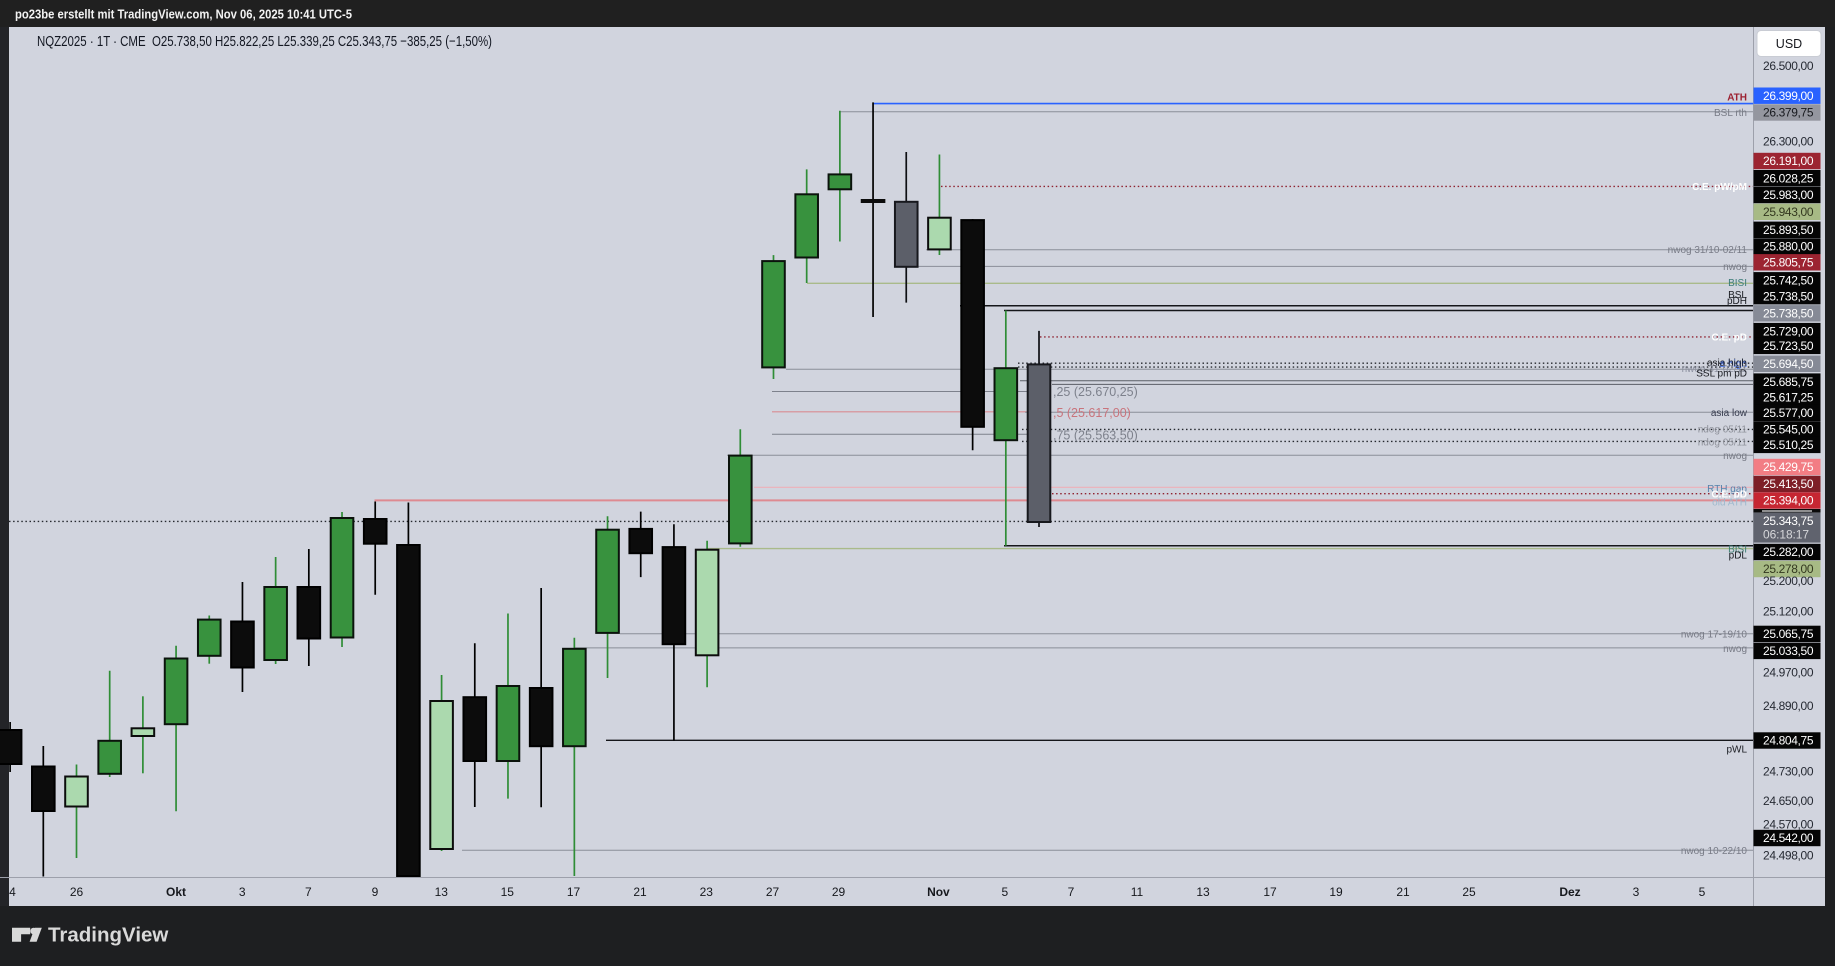 Image resolution: width=1835 pixels, height=966 pixels. Describe the element at coordinates (12, 892) in the screenshot. I see `svg-text: 4` at that location.